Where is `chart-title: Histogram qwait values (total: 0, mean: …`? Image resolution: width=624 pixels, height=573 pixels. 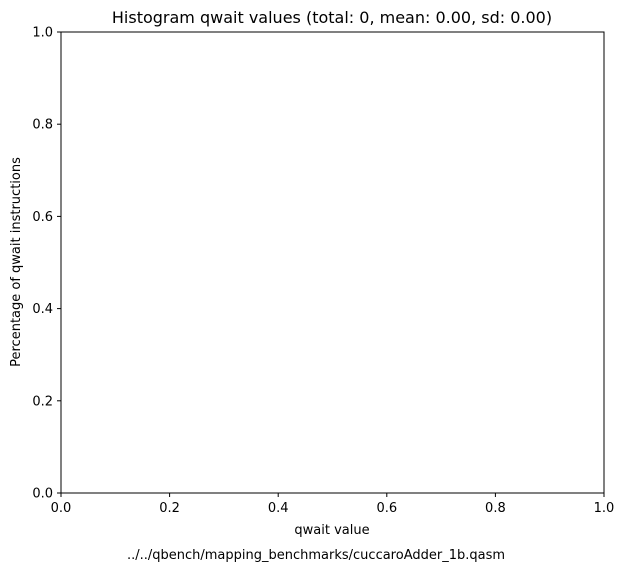
chart-title: Histogram qwait values (total: 0, mean: … is located at coordinates (332, 17).